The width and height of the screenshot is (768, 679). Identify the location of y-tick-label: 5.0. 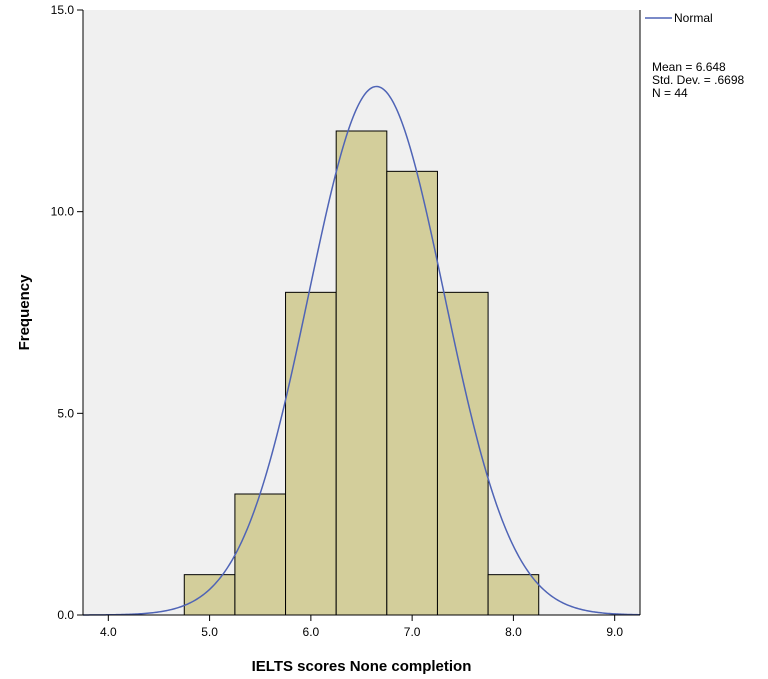
(65, 413).